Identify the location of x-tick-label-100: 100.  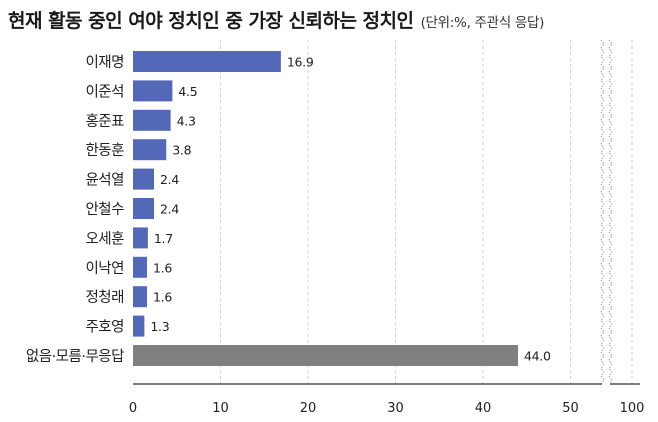
(632, 408).